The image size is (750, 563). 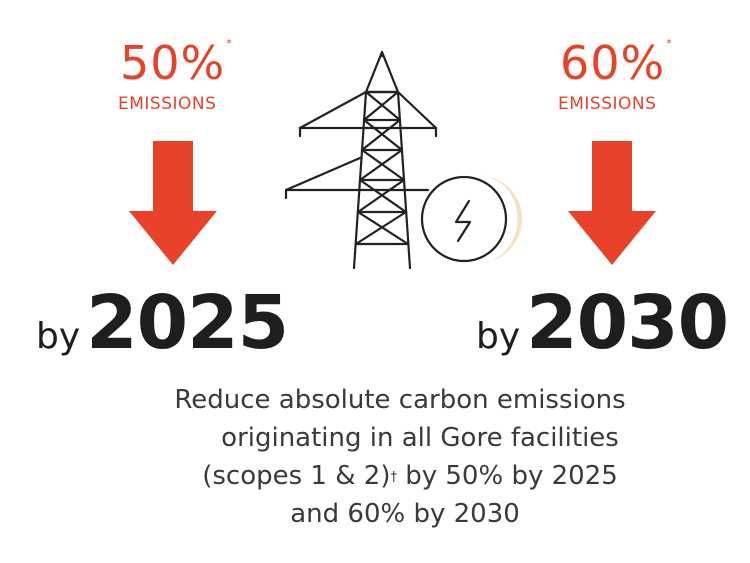 I want to click on right-percent-value: 60%, so click(x=613, y=63).